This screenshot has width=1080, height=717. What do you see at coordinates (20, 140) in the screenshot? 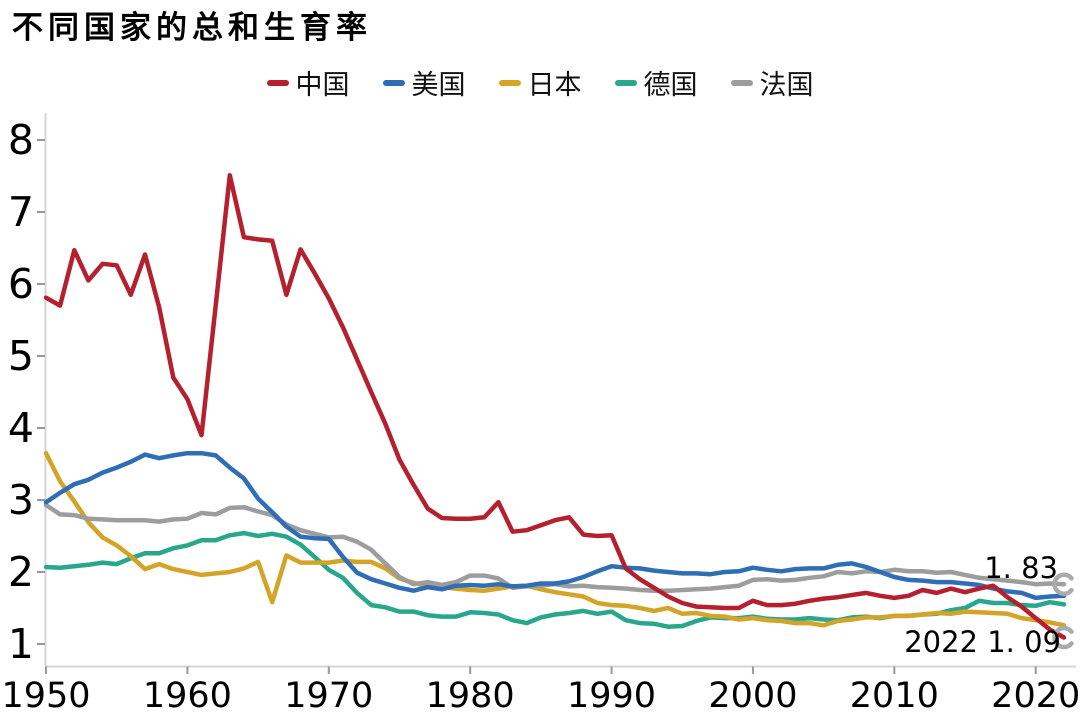
I see `y-tick-label: 8` at bounding box center [20, 140].